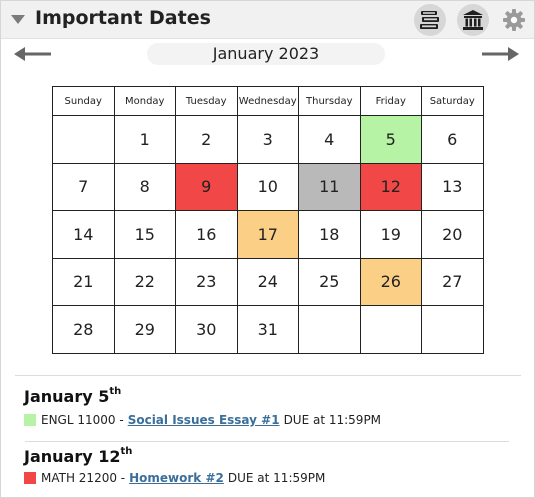 The image size is (535, 498). I want to click on calendar-day-cell: 2, so click(206, 139).